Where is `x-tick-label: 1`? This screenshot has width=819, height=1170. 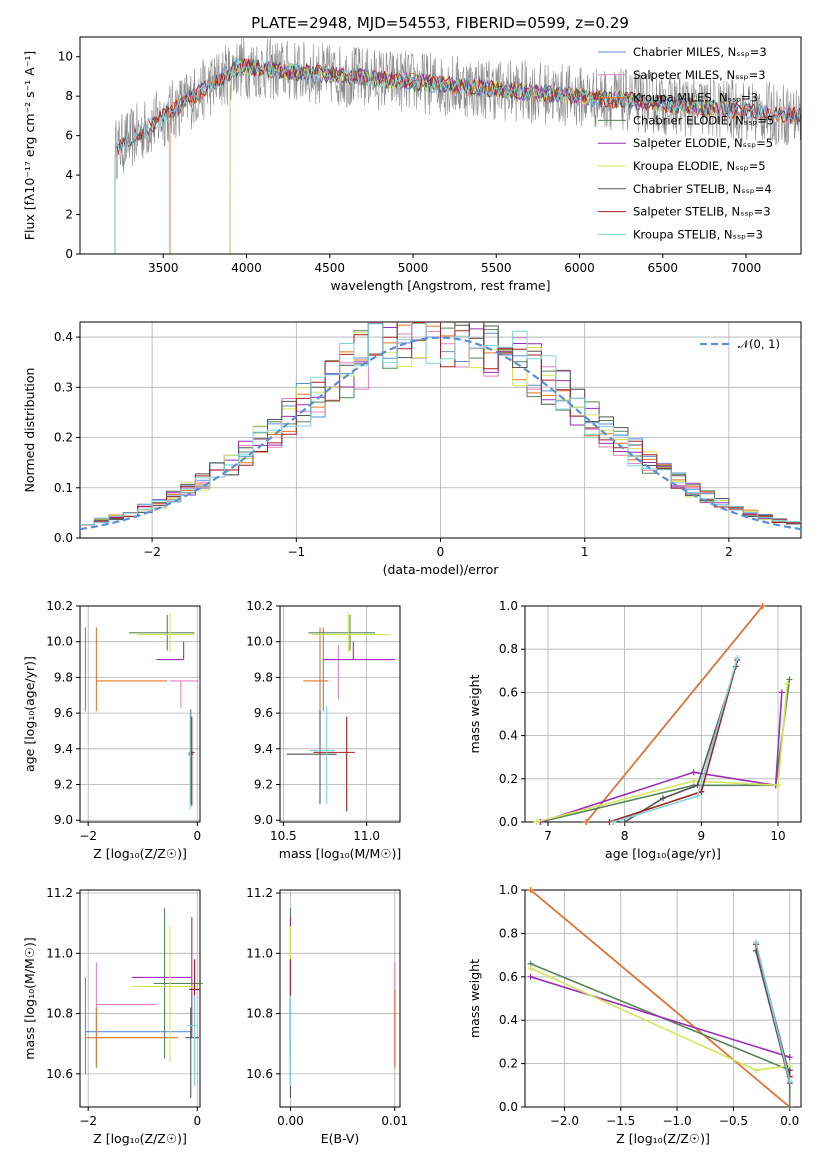 x-tick-label: 1 is located at coordinates (585, 552).